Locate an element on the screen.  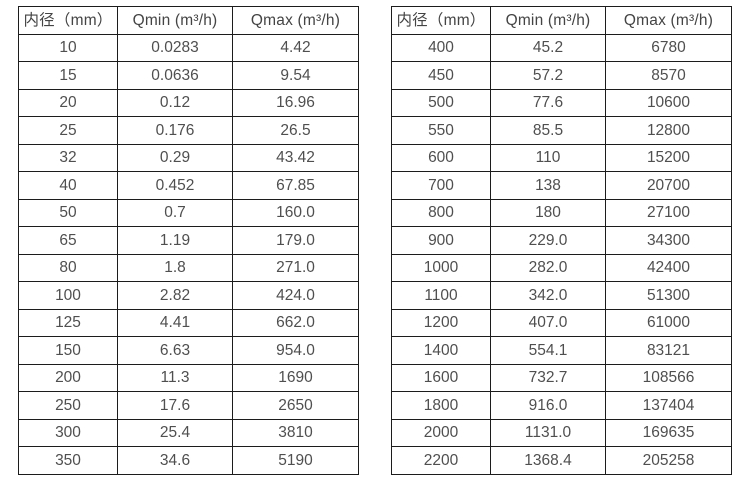
table-cell: 3810 is located at coordinates (295, 432).